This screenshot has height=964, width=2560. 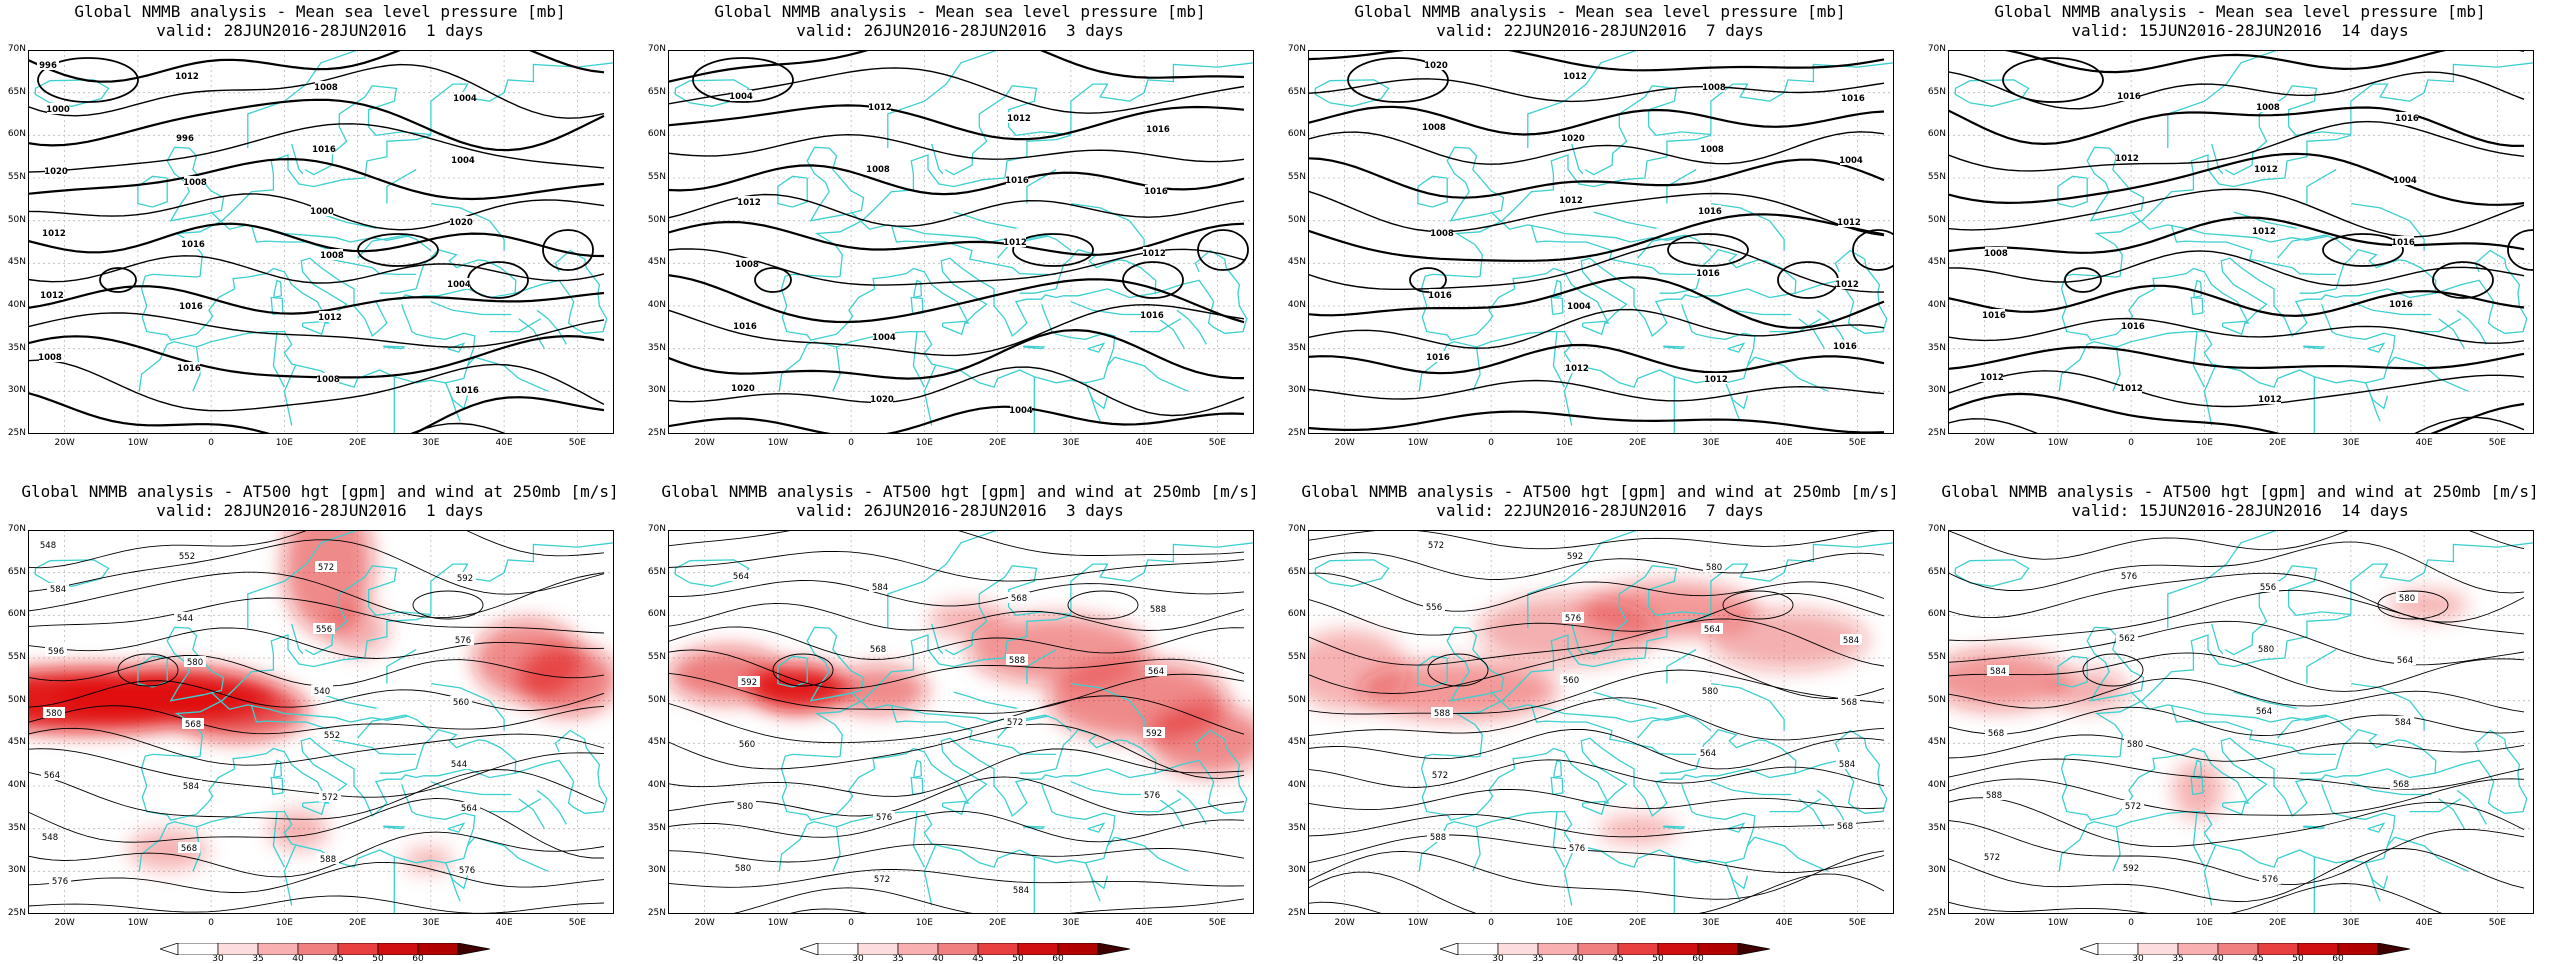 What do you see at coordinates (185, 619) in the screenshot?
I see `contour-value-label: 544` at bounding box center [185, 619].